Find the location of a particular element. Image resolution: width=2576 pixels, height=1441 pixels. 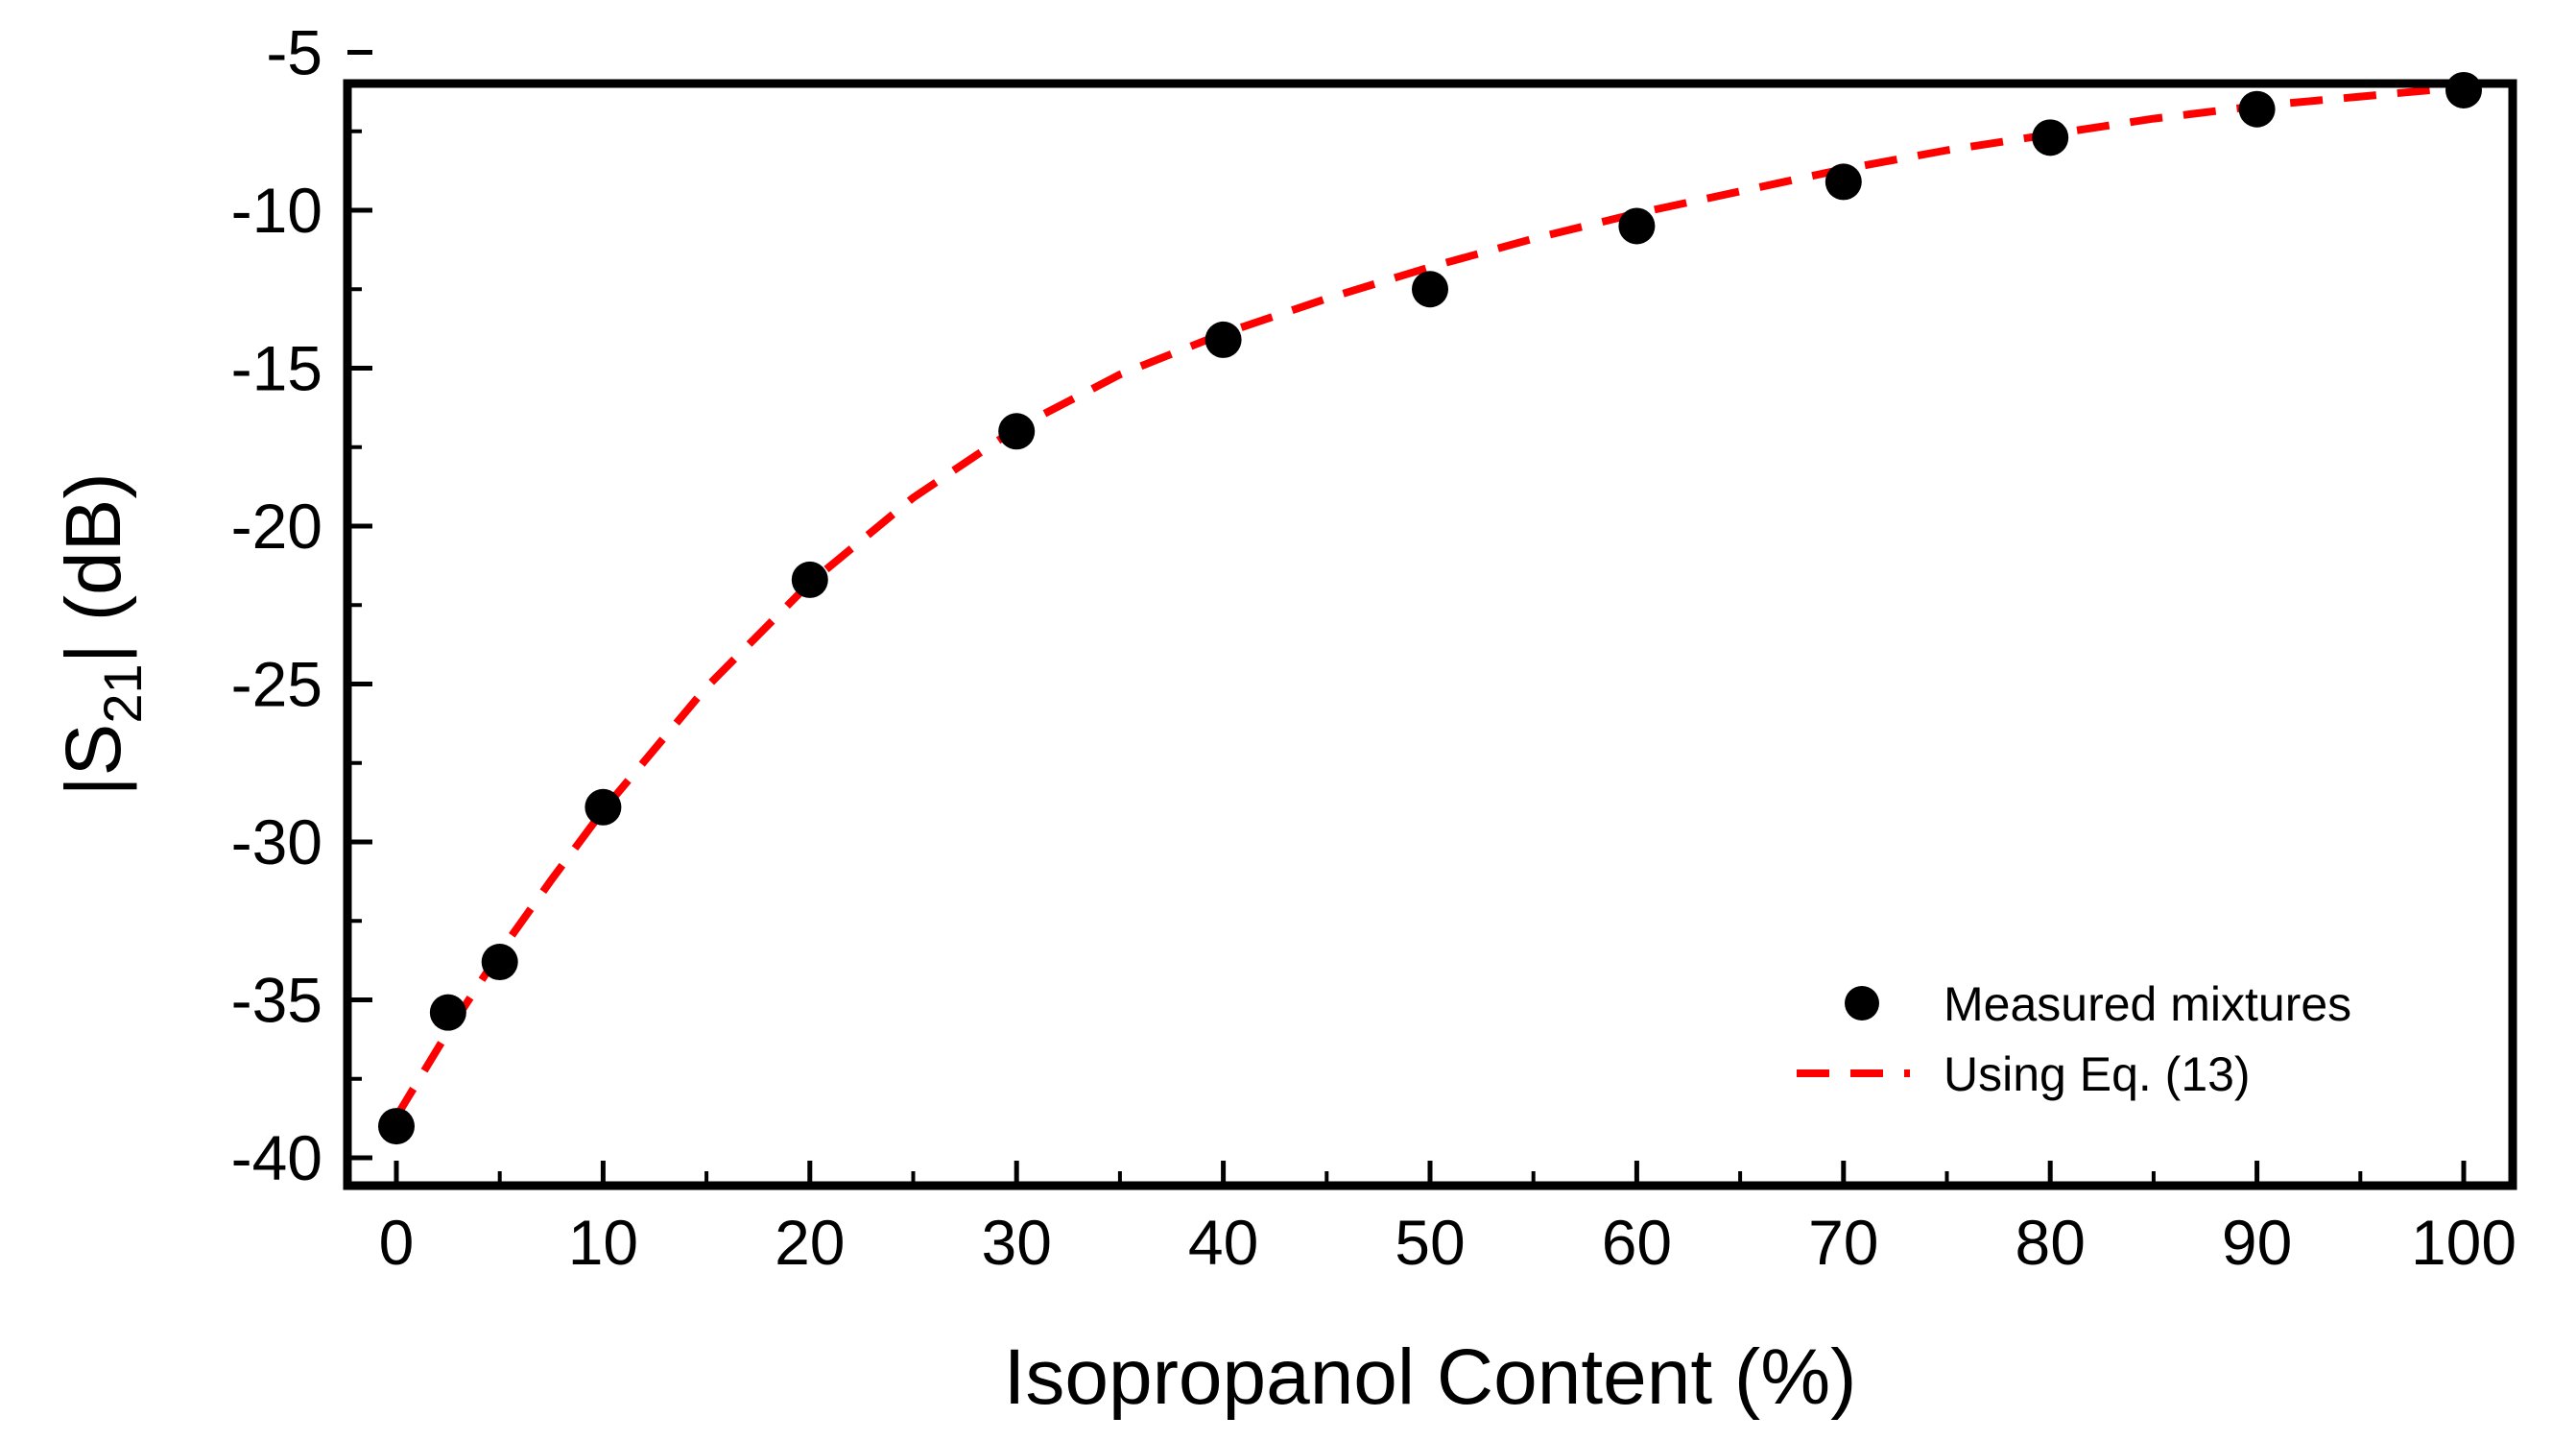

y-axis-title-subscript: 21 is located at coordinates (122, 693).